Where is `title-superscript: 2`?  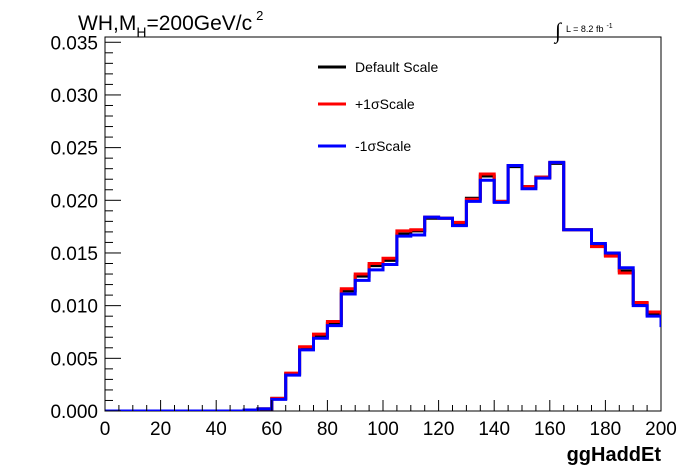 title-superscript: 2 is located at coordinates (259, 15).